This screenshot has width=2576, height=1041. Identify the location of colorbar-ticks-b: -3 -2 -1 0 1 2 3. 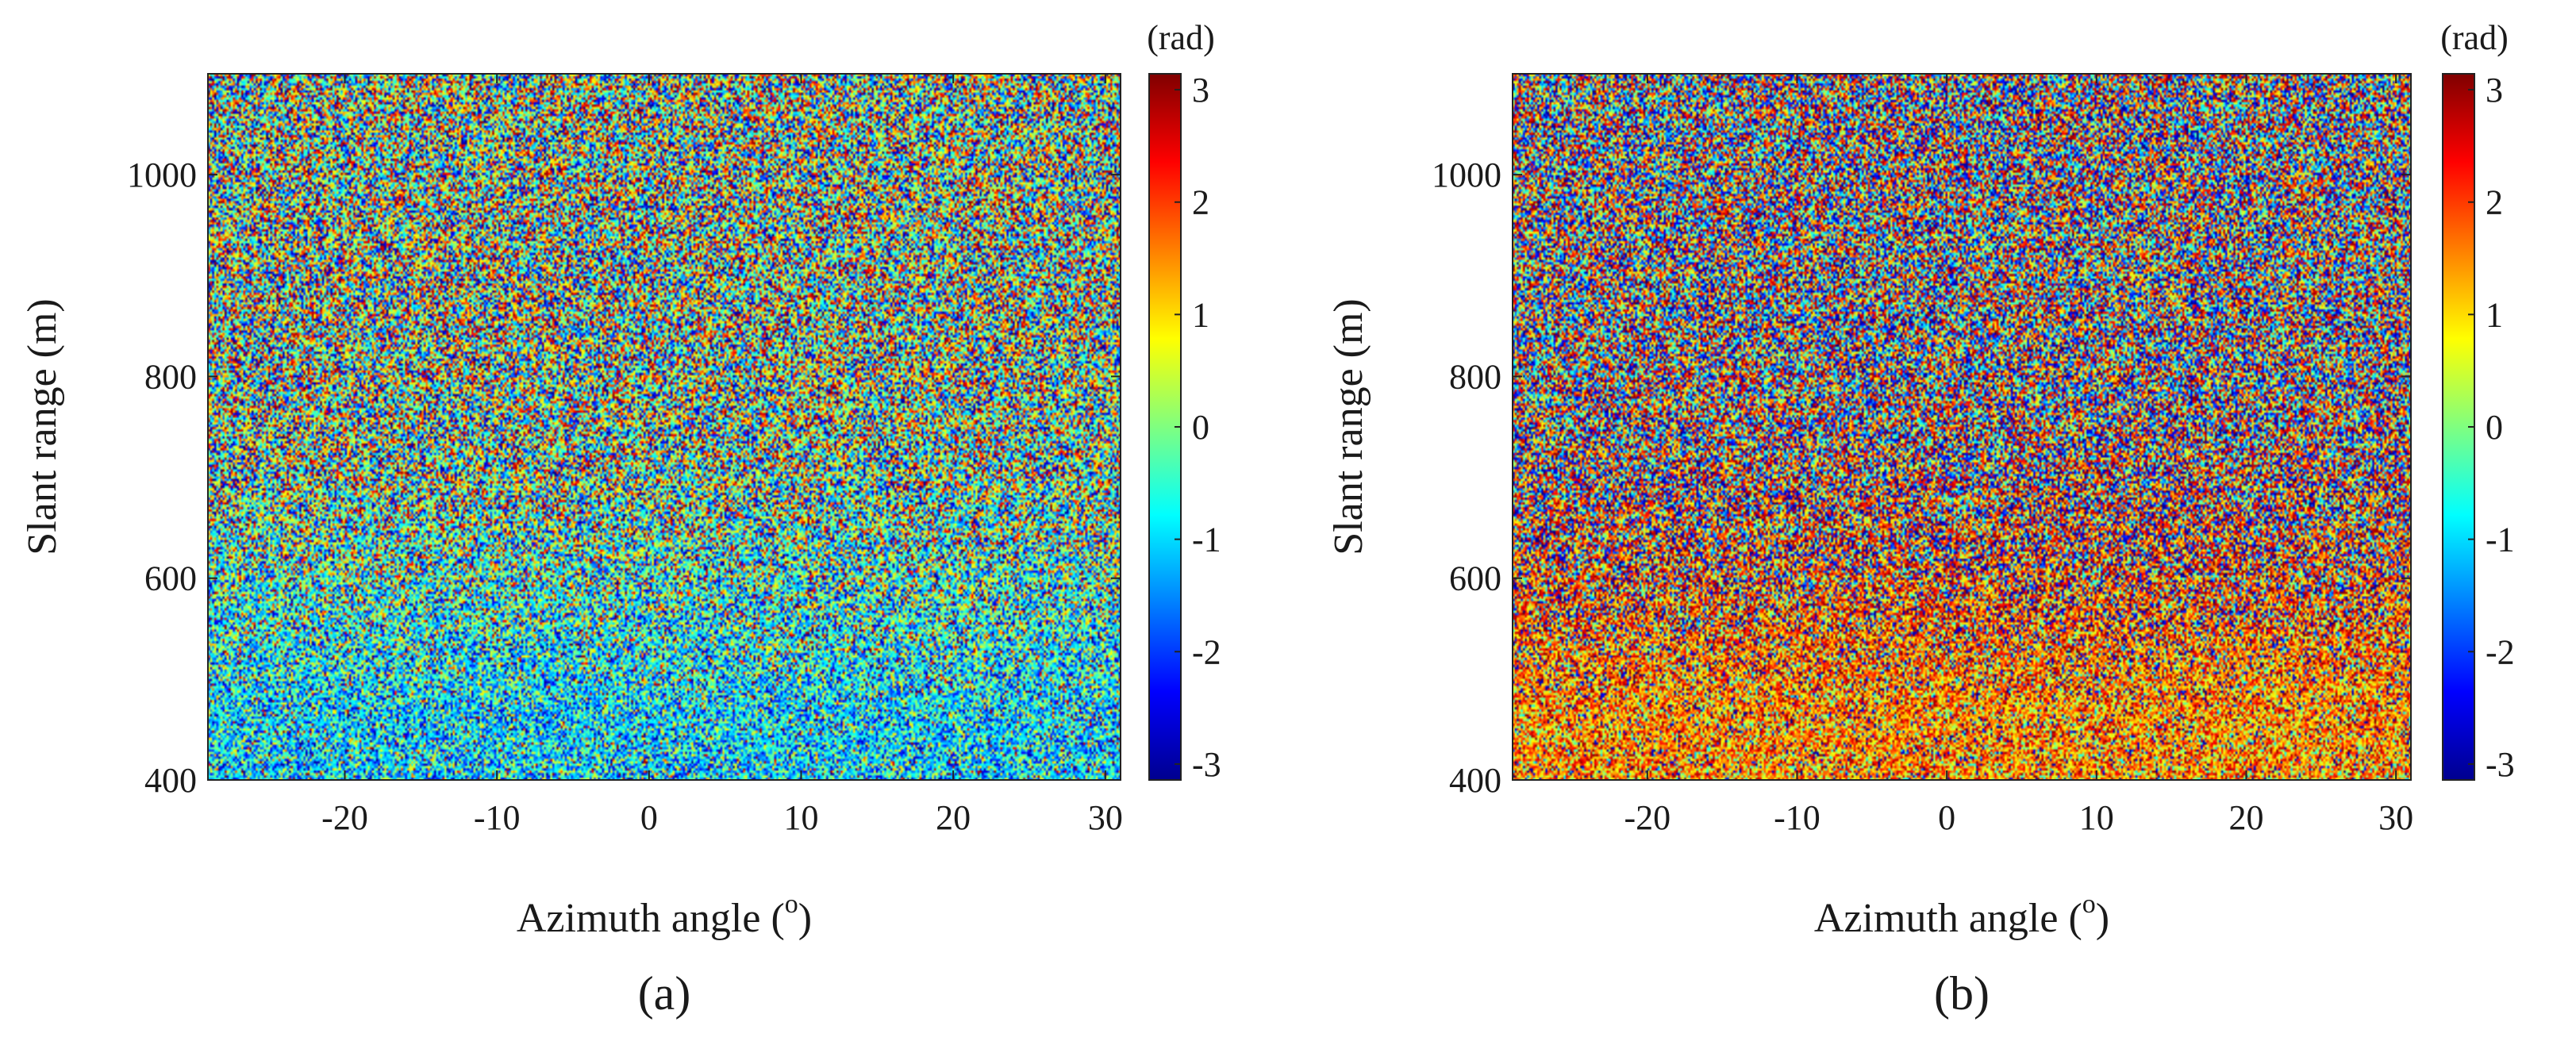
(2491, 428).